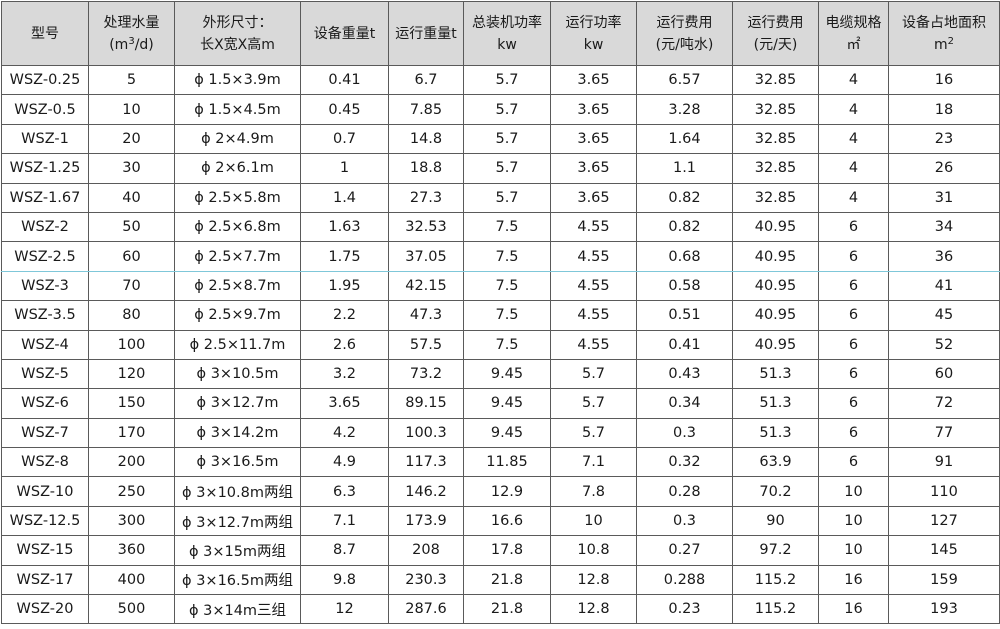 The image size is (1000, 629). What do you see at coordinates (237, 22) in the screenshot?
I see `header-label-line1: 外形尺寸：` at bounding box center [237, 22].